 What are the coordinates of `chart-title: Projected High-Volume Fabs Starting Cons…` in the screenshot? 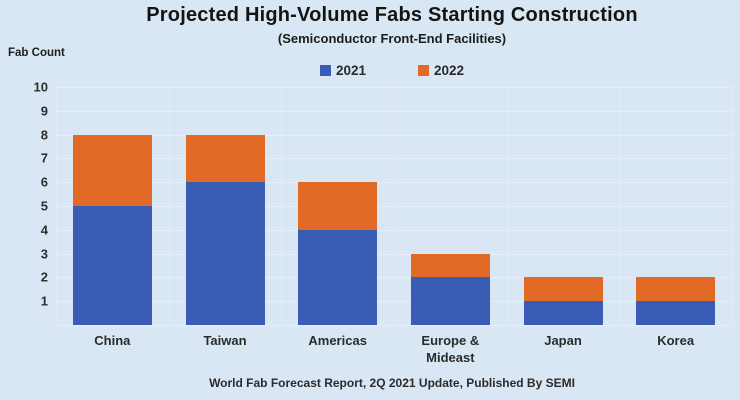 It's located at (392, 15).